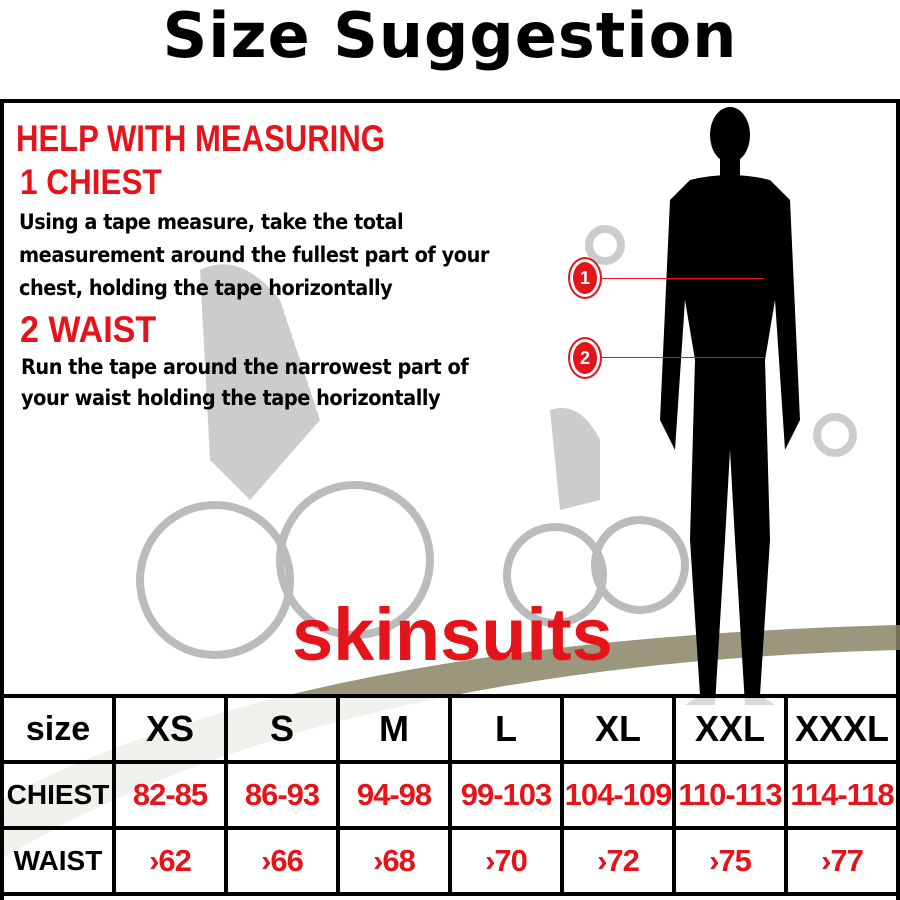 Image resolution: width=900 pixels, height=900 pixels. What do you see at coordinates (394, 795) in the screenshot?
I see `chest-value: 94-98` at bounding box center [394, 795].